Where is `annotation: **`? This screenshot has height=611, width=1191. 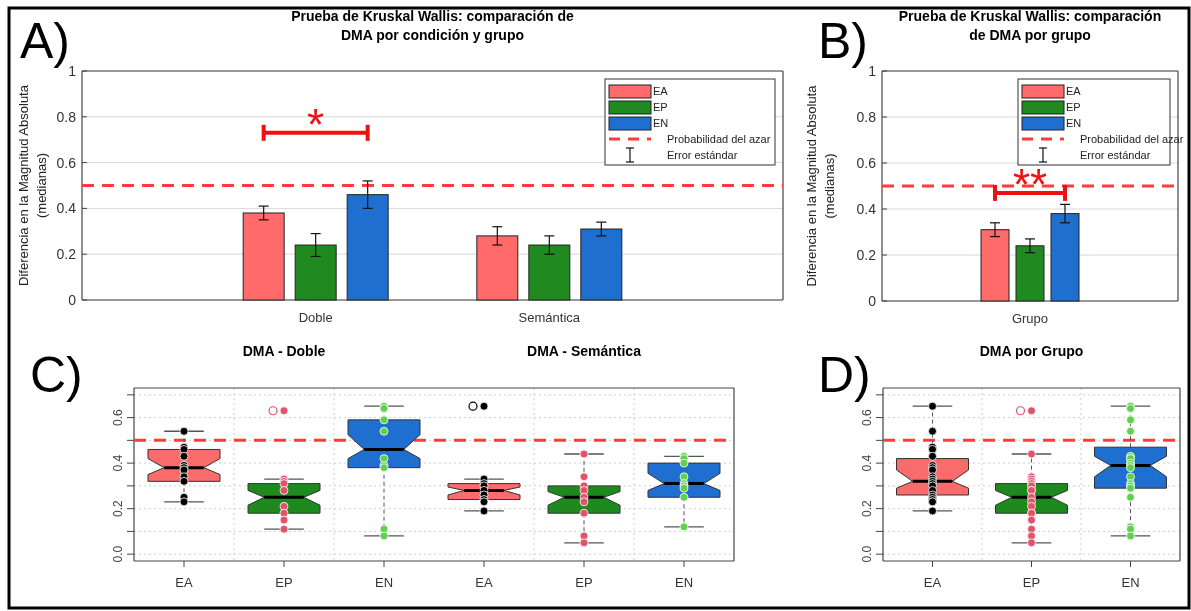 annotation: ** is located at coordinates (1030, 184).